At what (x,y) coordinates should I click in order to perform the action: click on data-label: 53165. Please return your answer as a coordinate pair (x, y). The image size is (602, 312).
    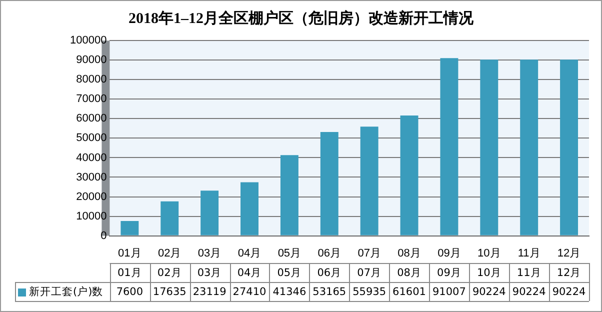
    Looking at the image, I should click on (329, 292).